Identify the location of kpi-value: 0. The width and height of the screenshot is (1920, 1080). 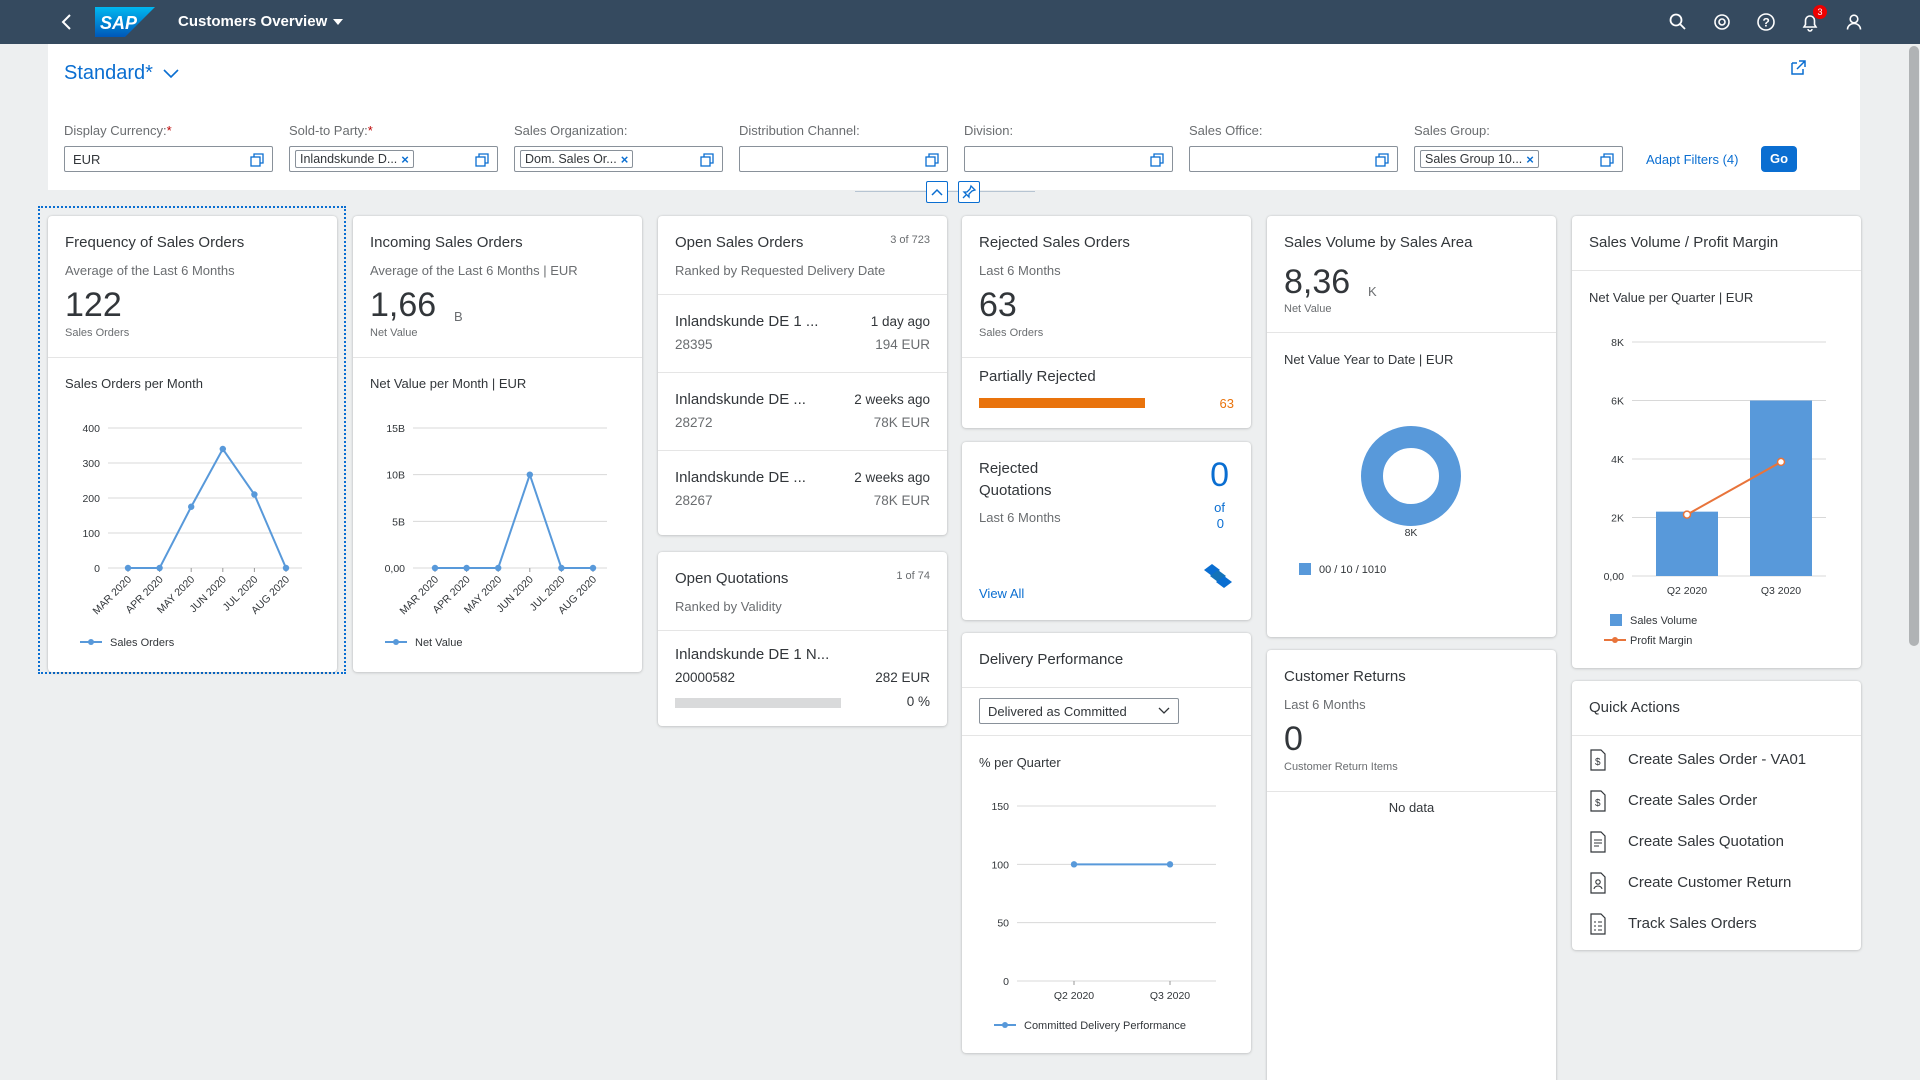
(1293, 739).